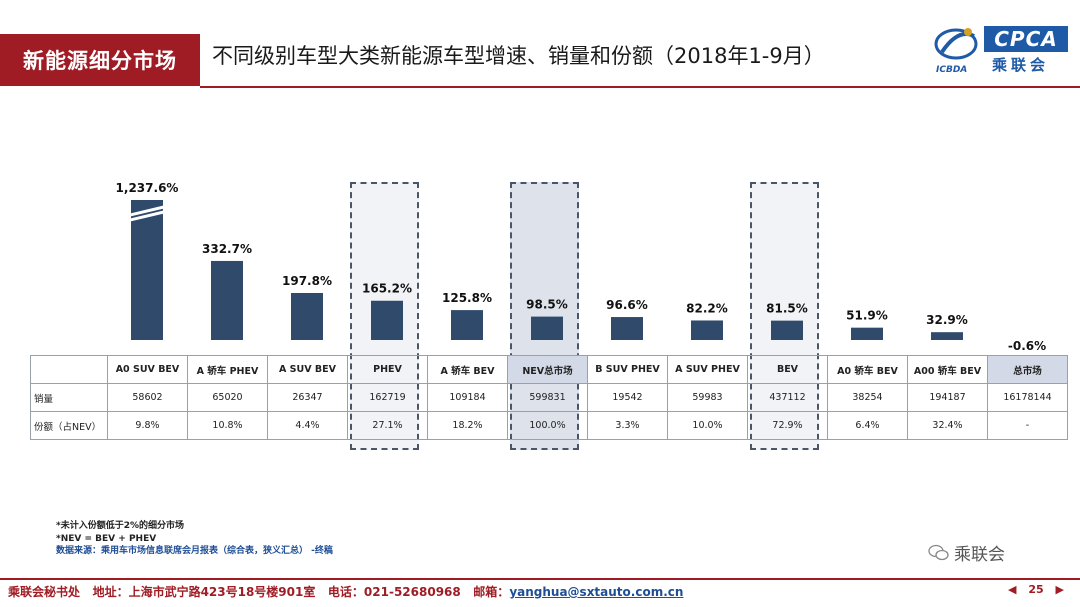 The width and height of the screenshot is (1080, 607). Describe the element at coordinates (707, 308) in the screenshot. I see `data-label: 82.2%` at that location.